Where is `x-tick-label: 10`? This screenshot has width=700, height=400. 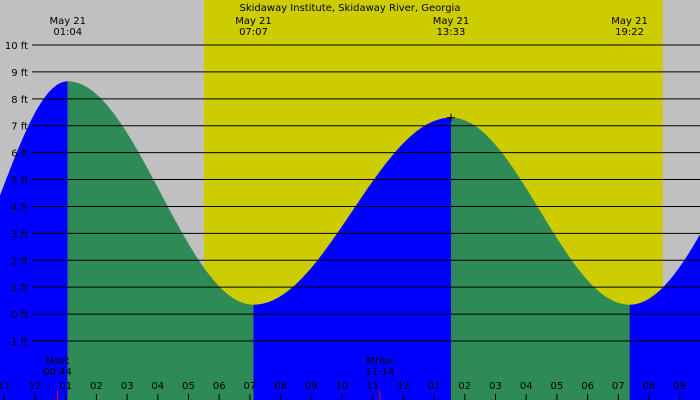 x-tick-label: 10 is located at coordinates (342, 386).